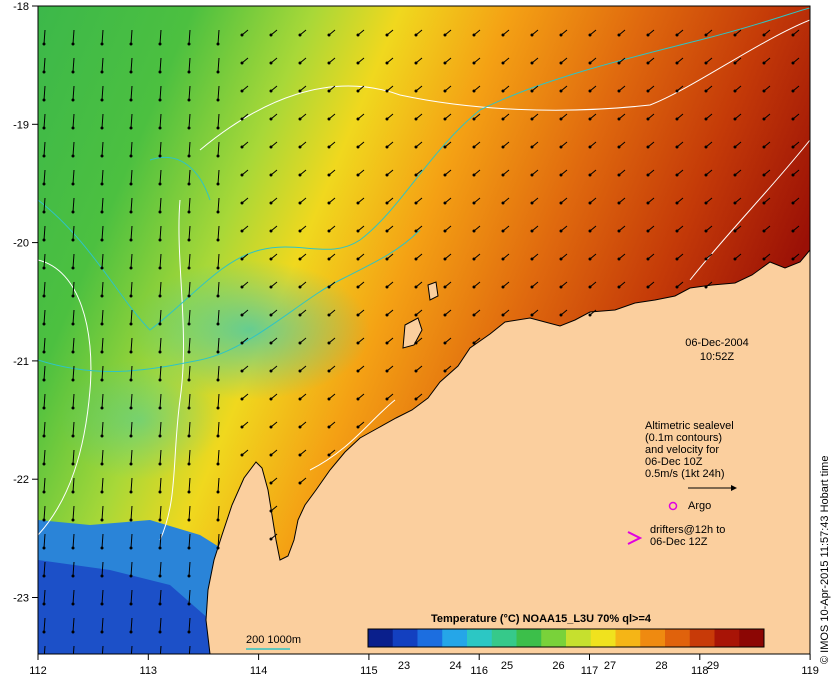 Image resolution: width=840 pixels, height=680 pixels. Describe the element at coordinates (566, 638) in the screenshot. I see `colorbar-frame` at that location.